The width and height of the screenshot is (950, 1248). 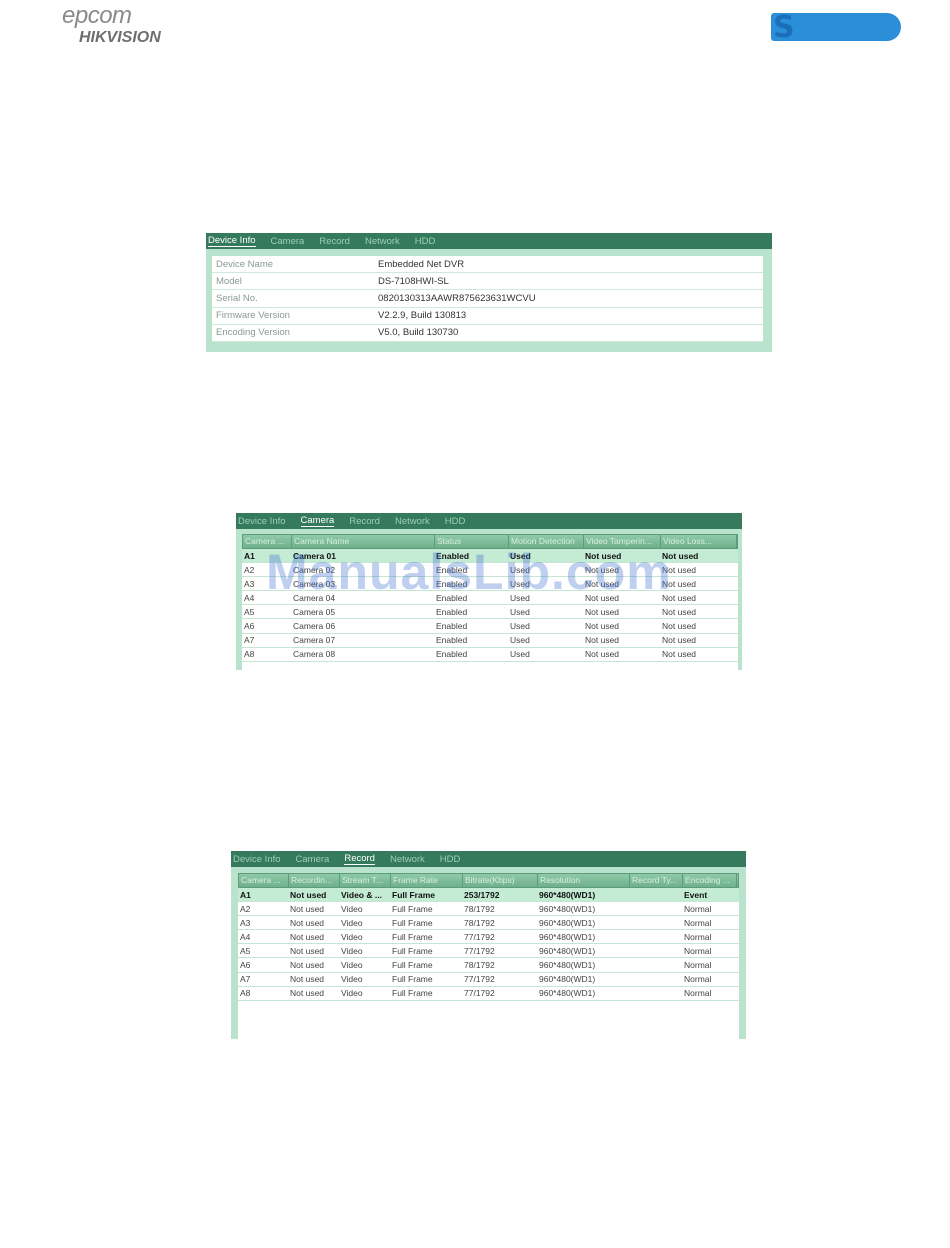 I want to click on table-row: A3 Camera 03 Enabled Used Not used Not used, so click(x=490, y=584).